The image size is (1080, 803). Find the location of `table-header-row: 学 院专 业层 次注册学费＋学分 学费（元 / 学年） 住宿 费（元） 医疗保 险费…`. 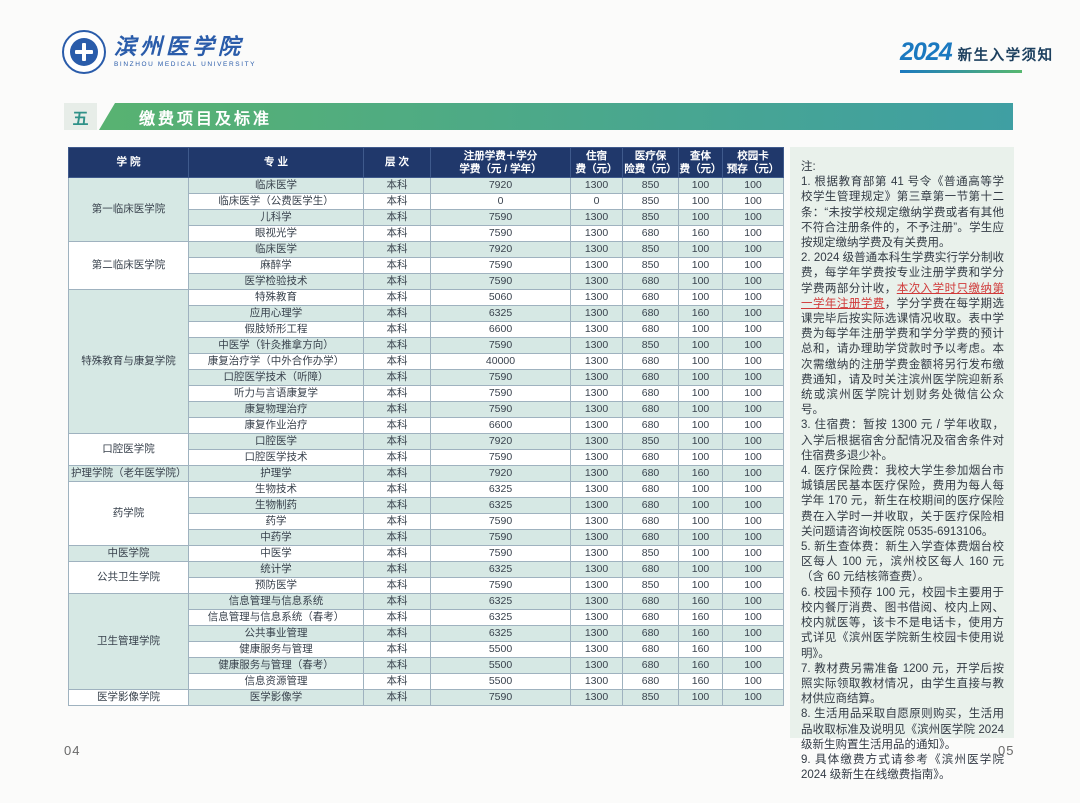

table-header-row: 学 院专 业层 次注册学费＋学分 学费（元 / 学年） 住宿 费（元） 医疗保 险费… is located at coordinates (426, 162).